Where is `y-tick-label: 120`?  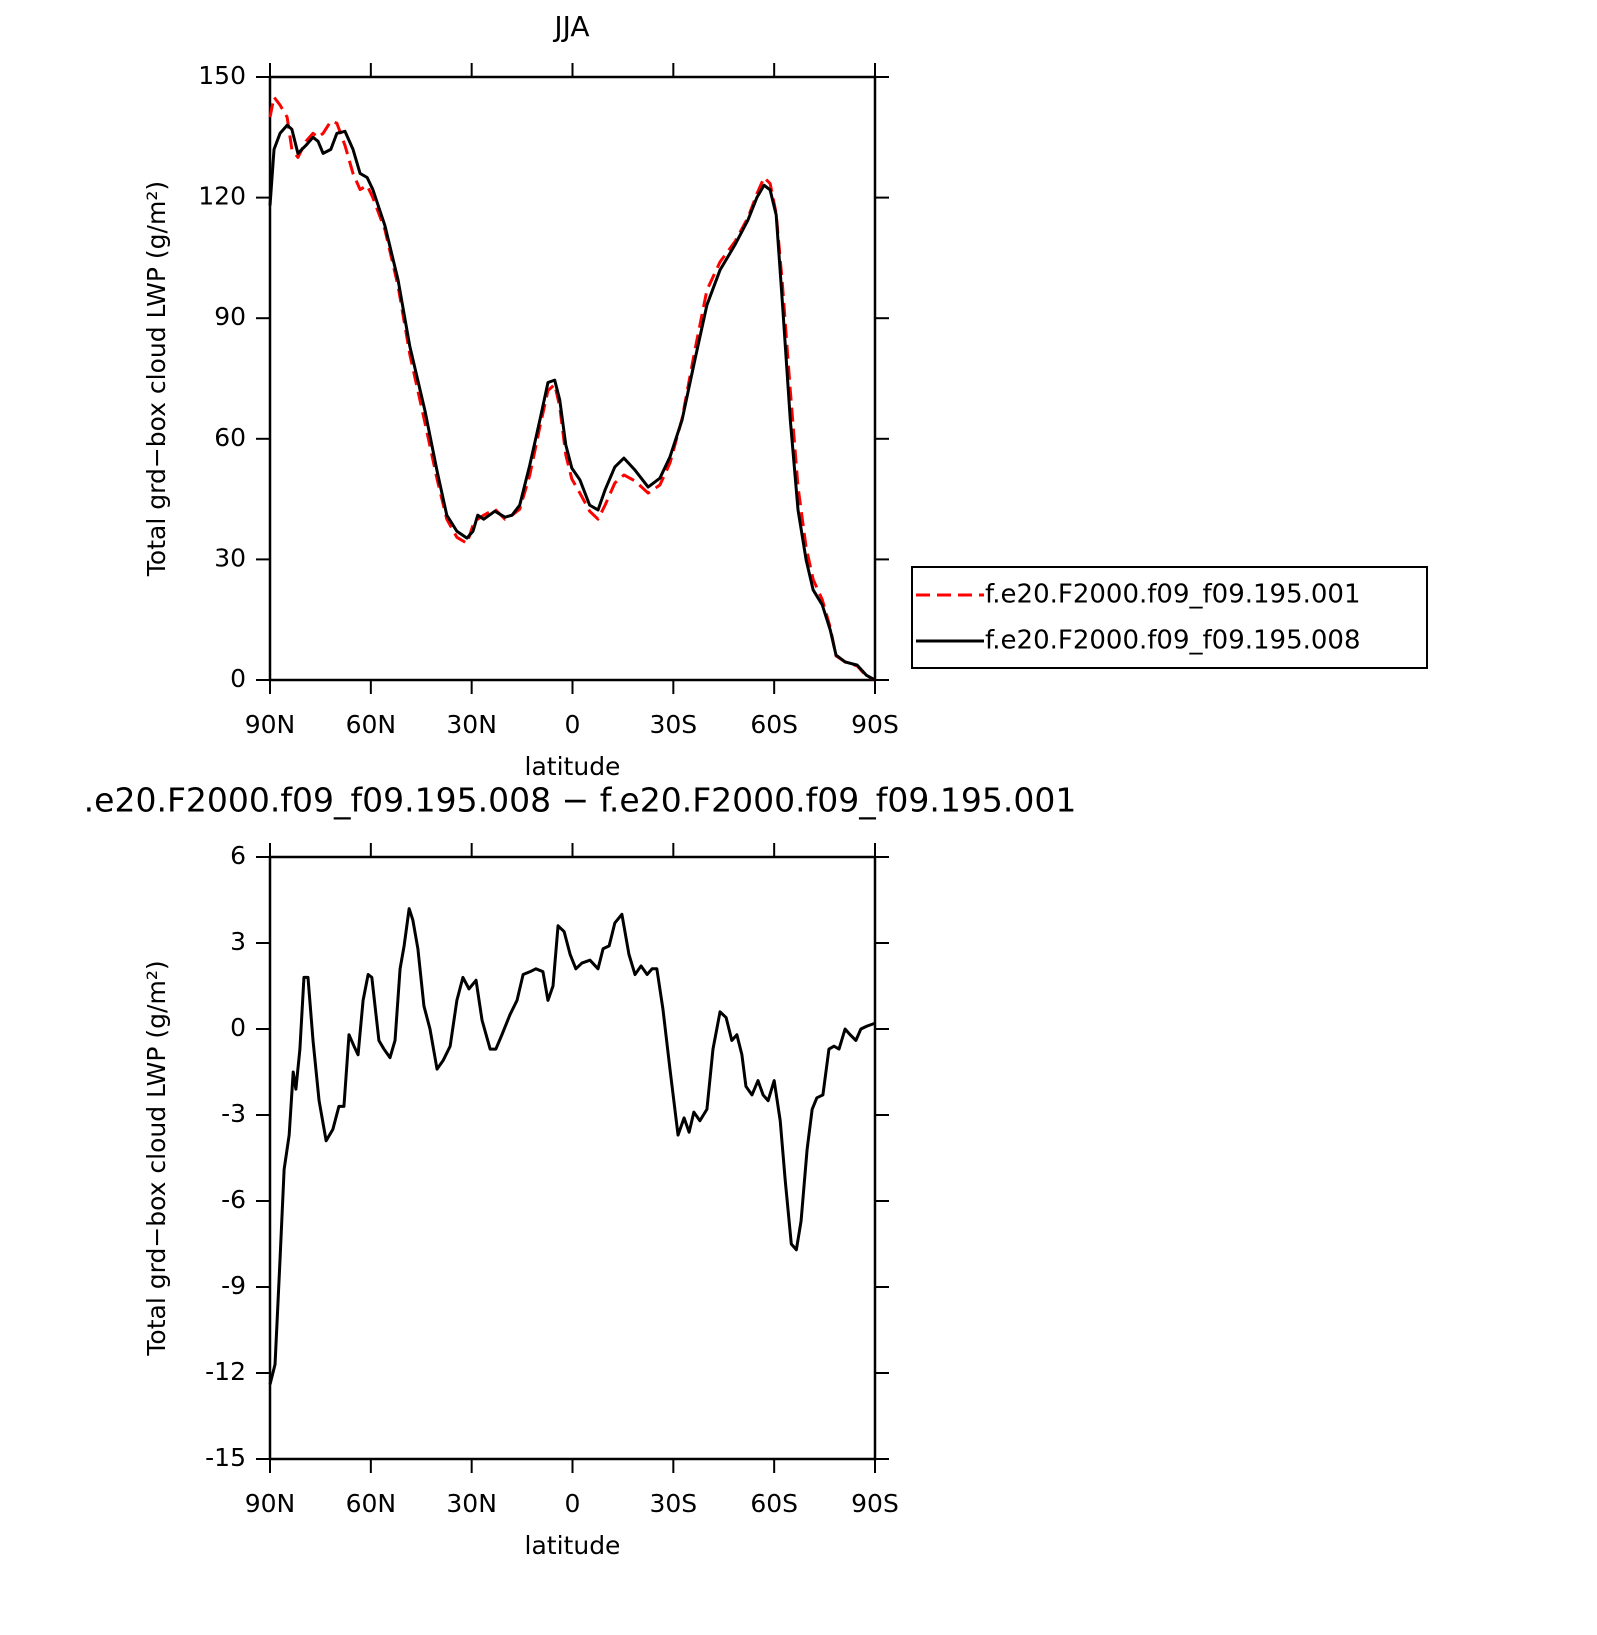 y-tick-label: 120 is located at coordinates (222, 196).